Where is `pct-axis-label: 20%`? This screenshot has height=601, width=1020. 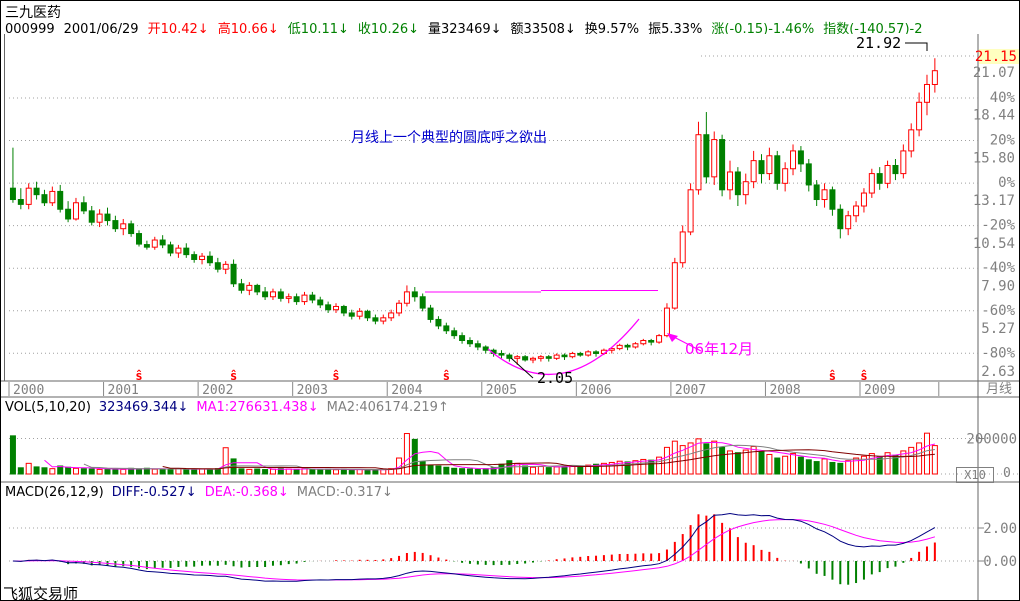
pct-axis-label: 20% is located at coordinates (1003, 141).